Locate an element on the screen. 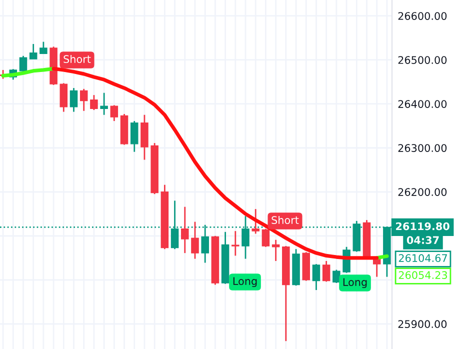 This screenshot has width=455, height=349. y-tick-label: 25900.00 is located at coordinates (422, 324).